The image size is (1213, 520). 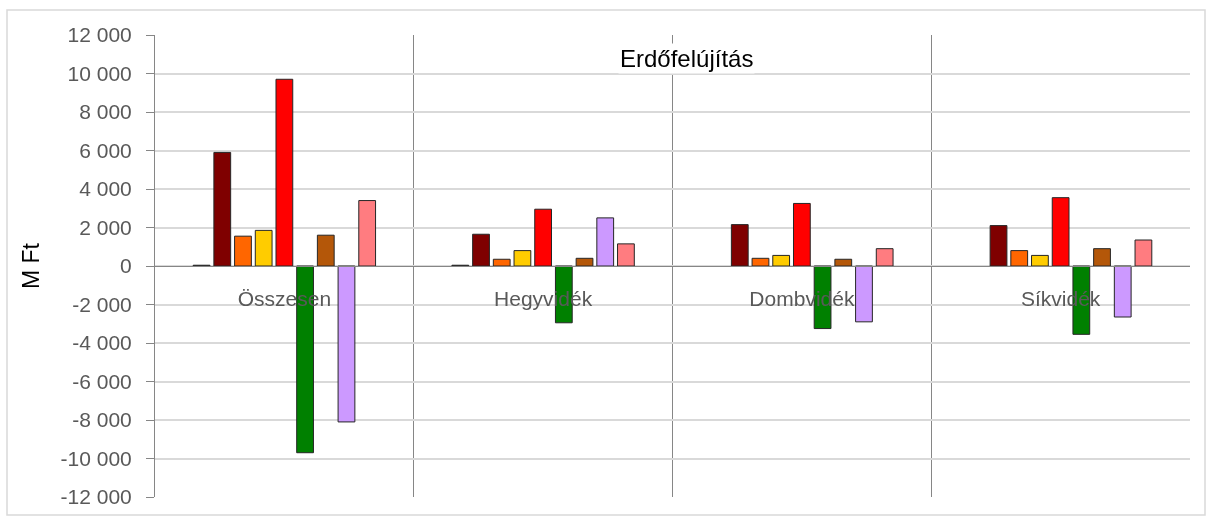 What do you see at coordinates (105, 189) in the screenshot?
I see `y-tick-label: 4 000` at bounding box center [105, 189].